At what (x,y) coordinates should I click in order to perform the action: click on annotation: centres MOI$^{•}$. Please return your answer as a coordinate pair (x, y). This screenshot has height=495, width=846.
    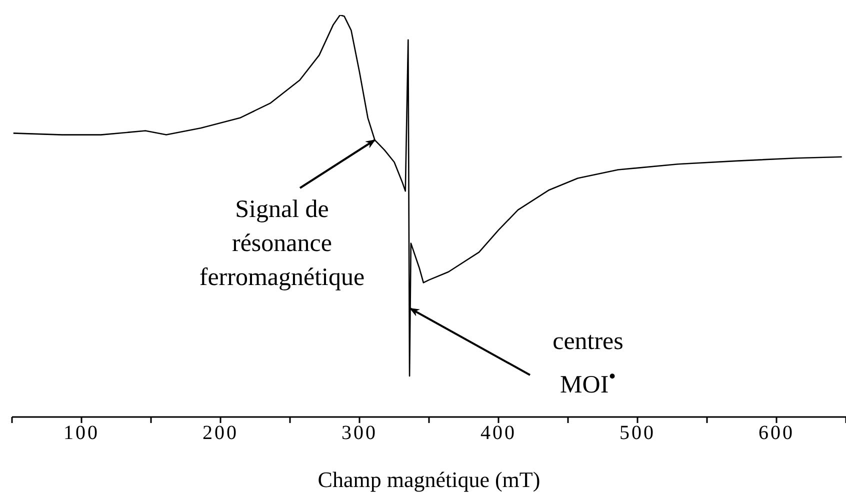
    Looking at the image, I should click on (588, 363).